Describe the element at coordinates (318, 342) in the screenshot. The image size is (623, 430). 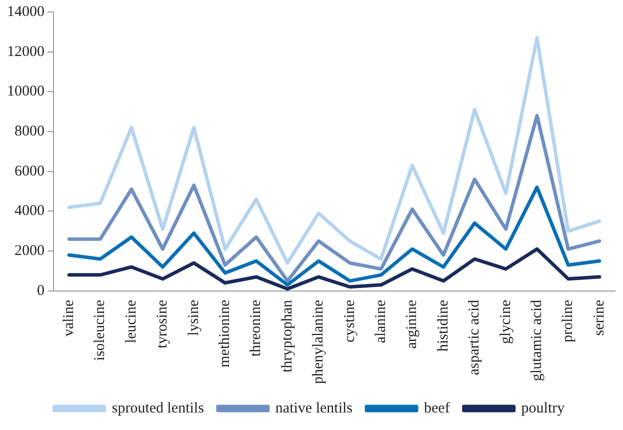
I see `x-tick-label: phenylalanine` at that location.